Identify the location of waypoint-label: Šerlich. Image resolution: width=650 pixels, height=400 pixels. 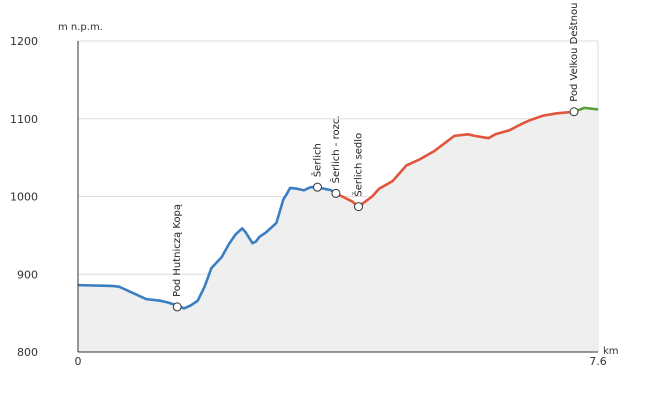
(316, 160).